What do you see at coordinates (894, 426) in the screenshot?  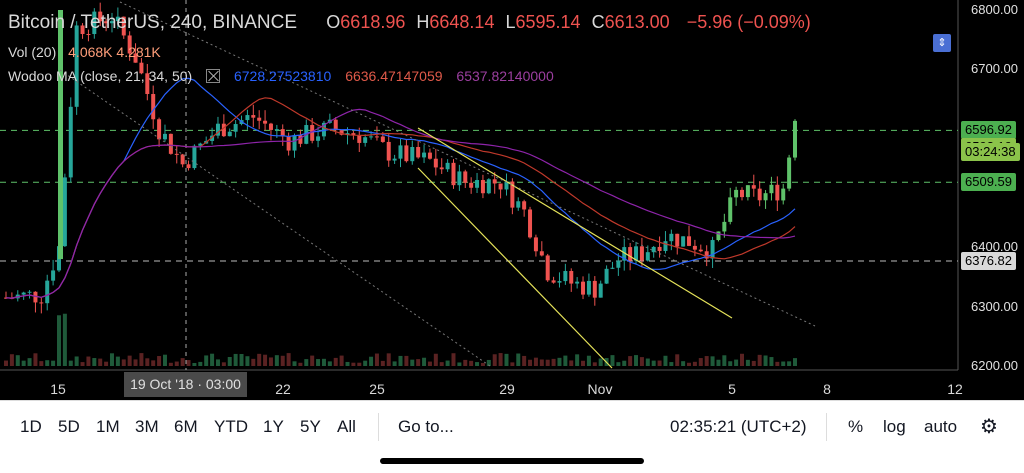 I see `log-toggle: log` at bounding box center [894, 426].